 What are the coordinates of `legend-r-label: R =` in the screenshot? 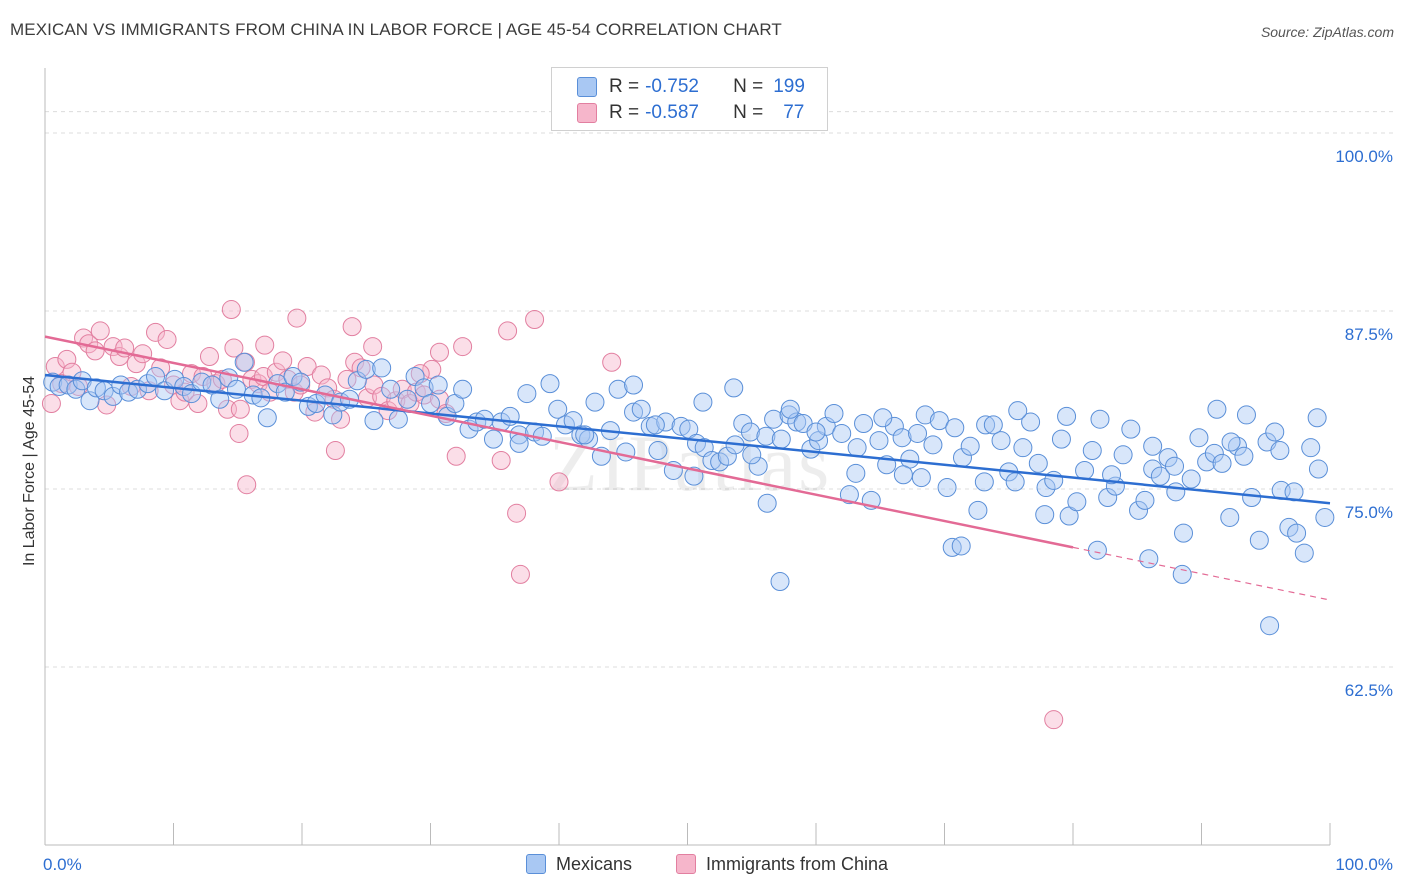 It's located at (624, 112).